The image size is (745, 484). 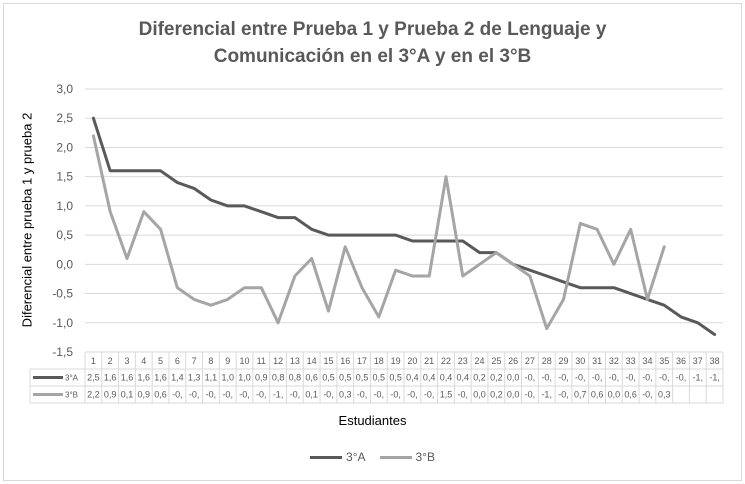 What do you see at coordinates (160, 361) in the screenshot?
I see `table-header-cell: 5` at bounding box center [160, 361].